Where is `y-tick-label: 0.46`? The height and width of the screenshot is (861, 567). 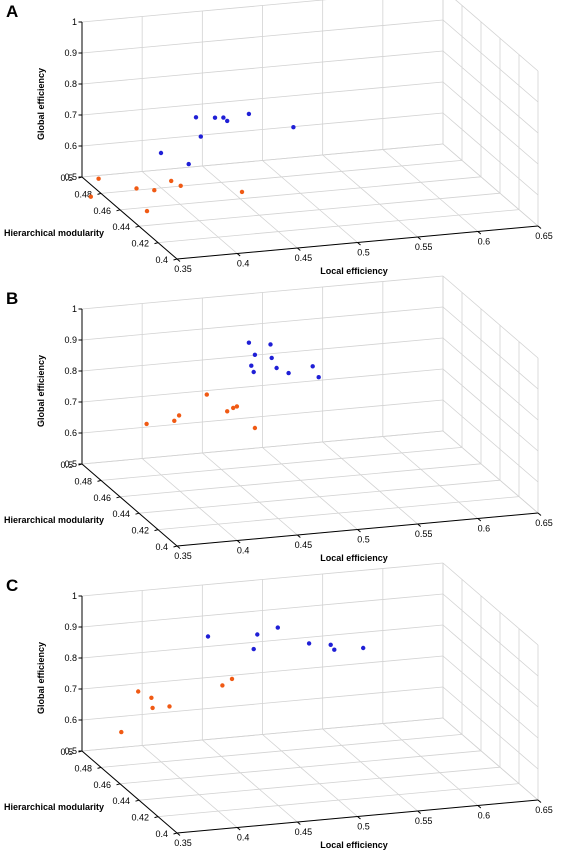
y-tick-label: 0.46 is located at coordinates (102, 211).